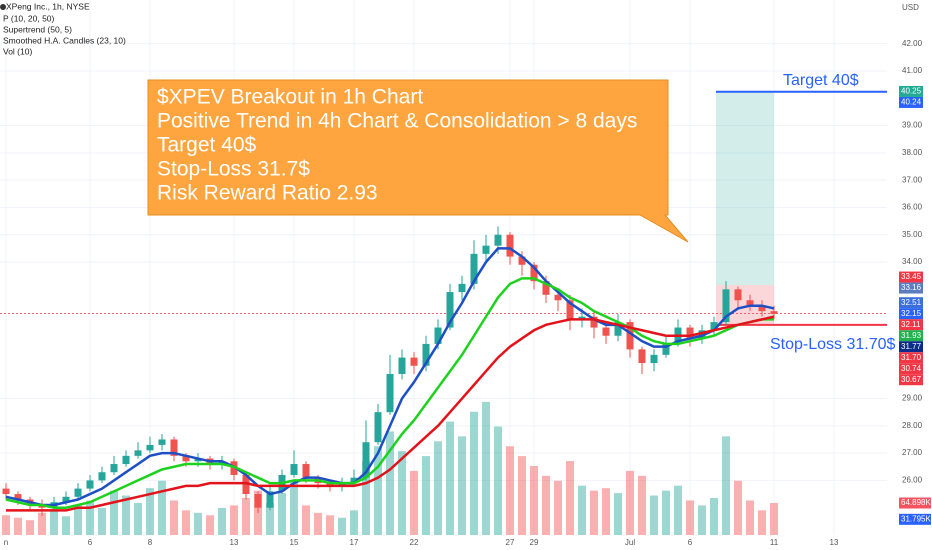  Describe the element at coordinates (745, 188) in the screenshot. I see `target-zone` at that location.